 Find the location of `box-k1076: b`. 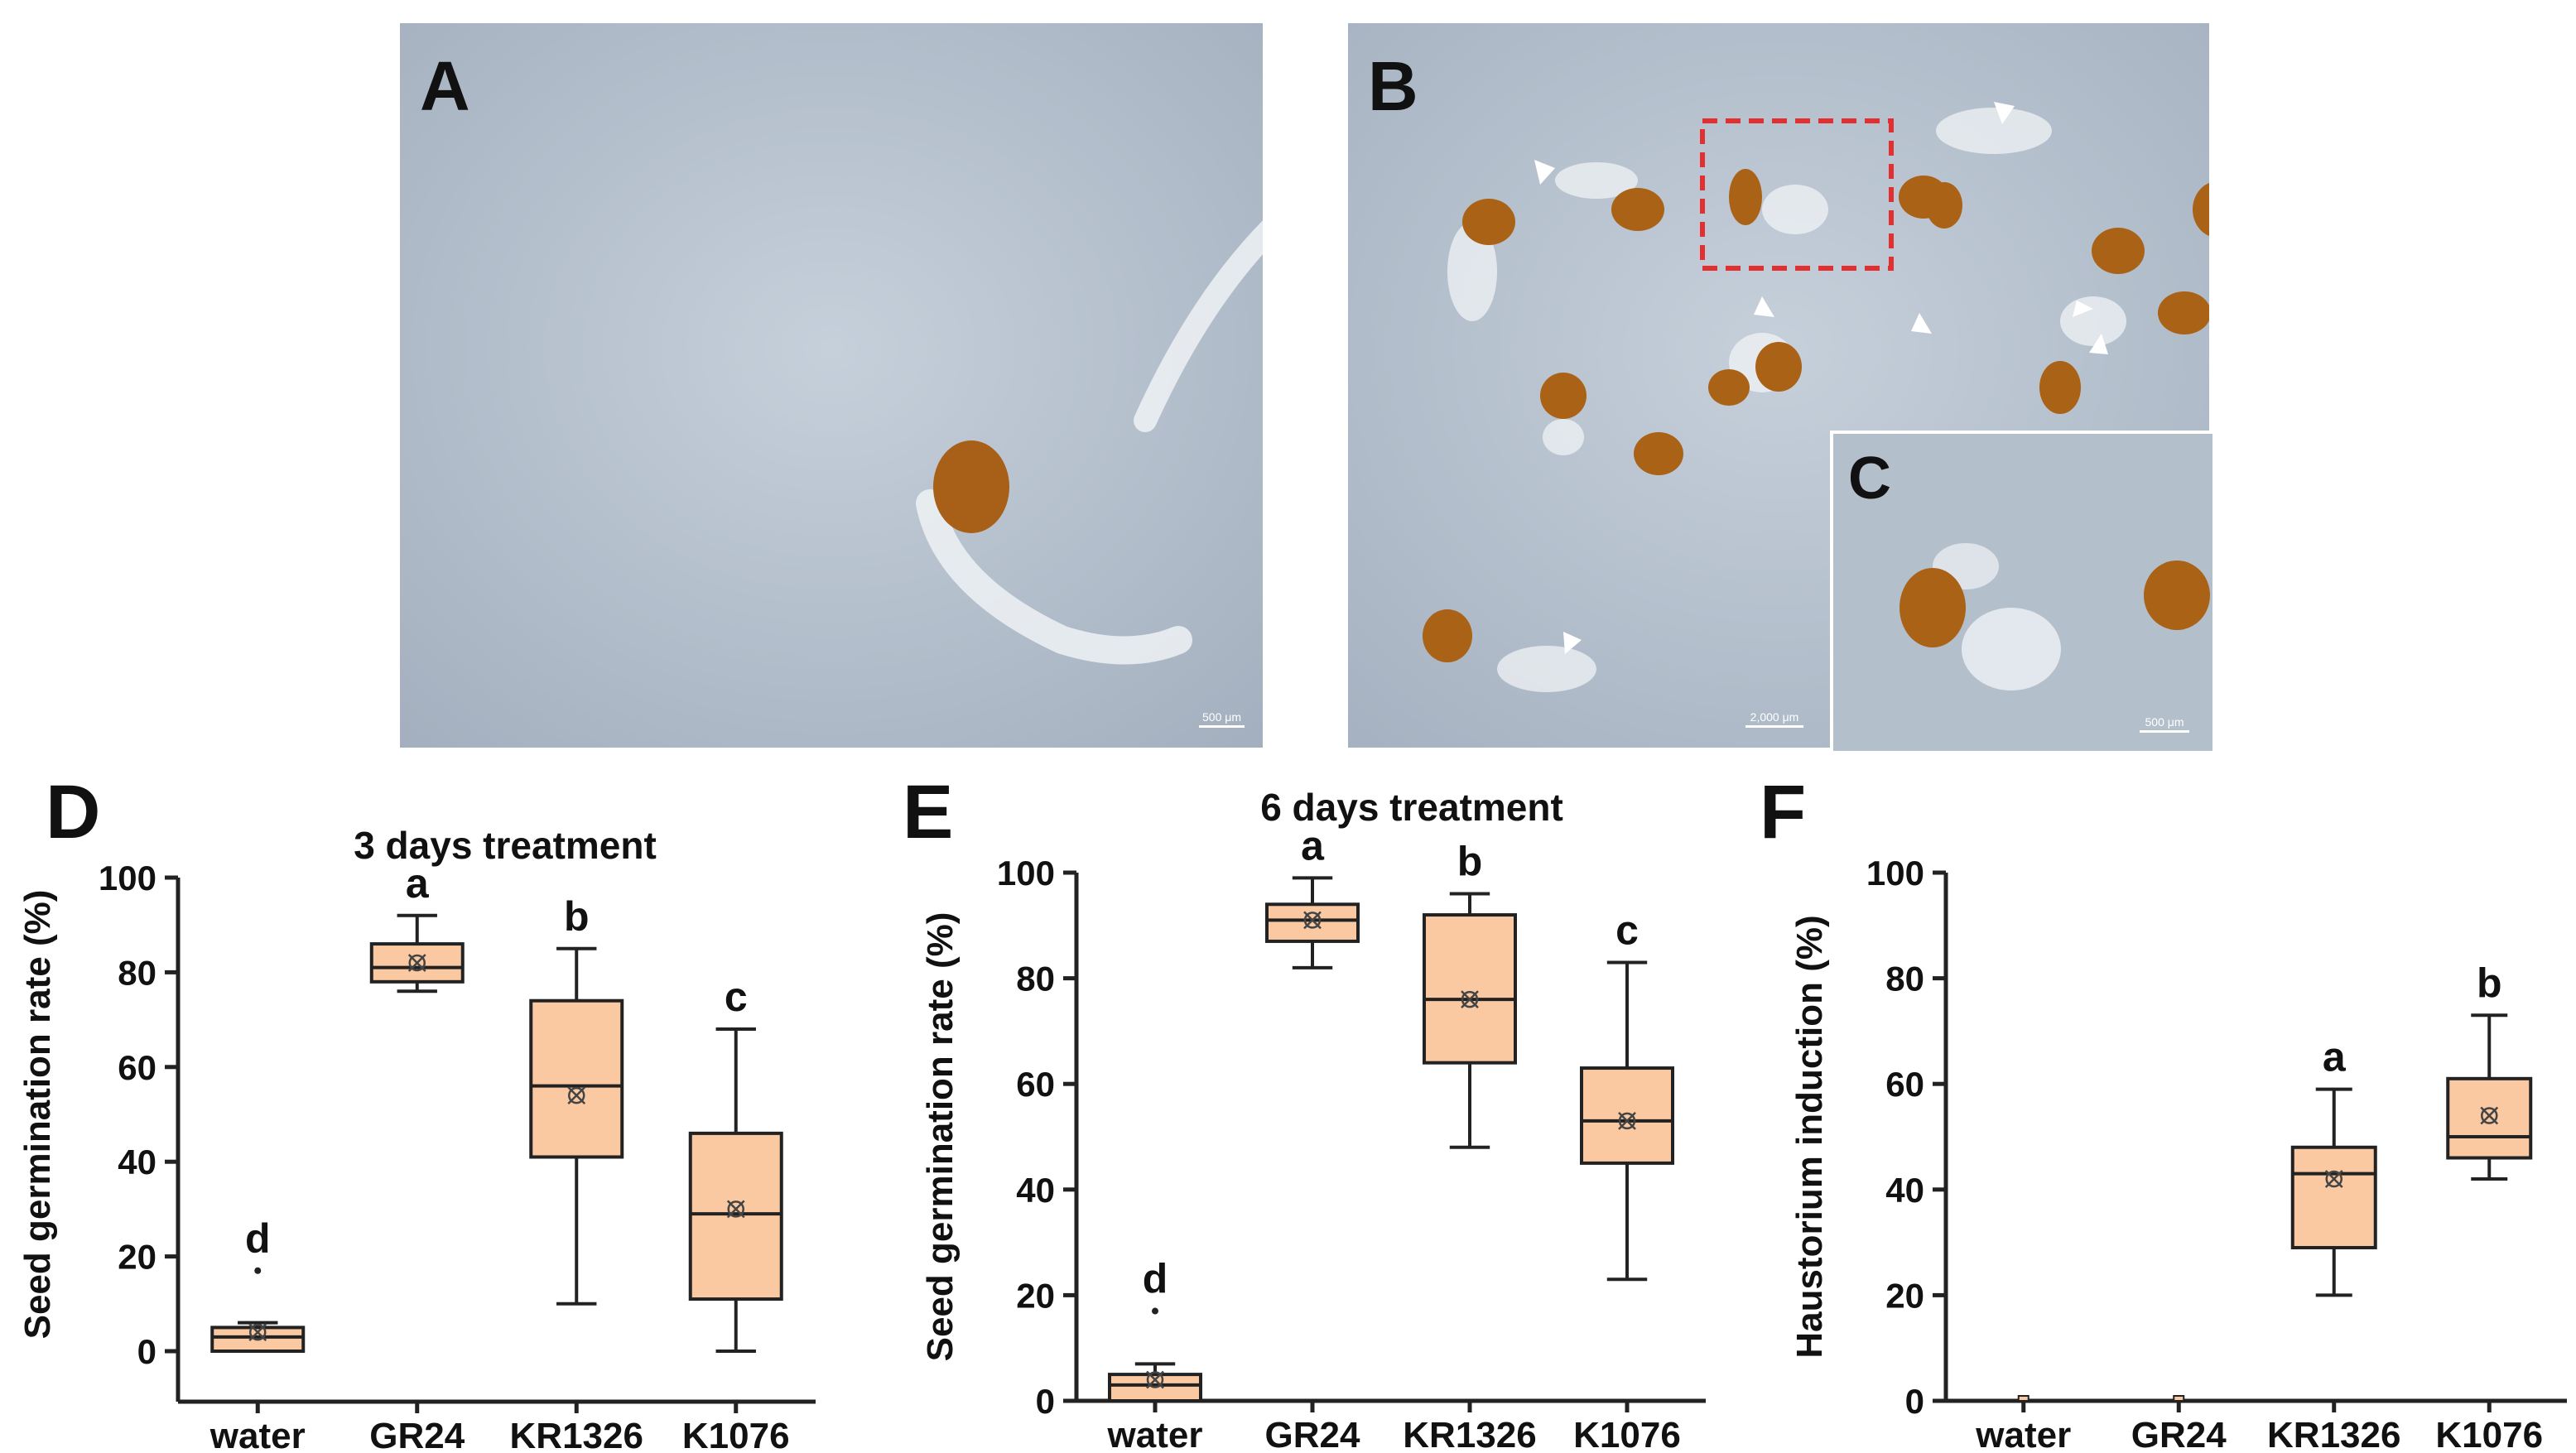

box-k1076: b is located at coordinates (2489, 1070).